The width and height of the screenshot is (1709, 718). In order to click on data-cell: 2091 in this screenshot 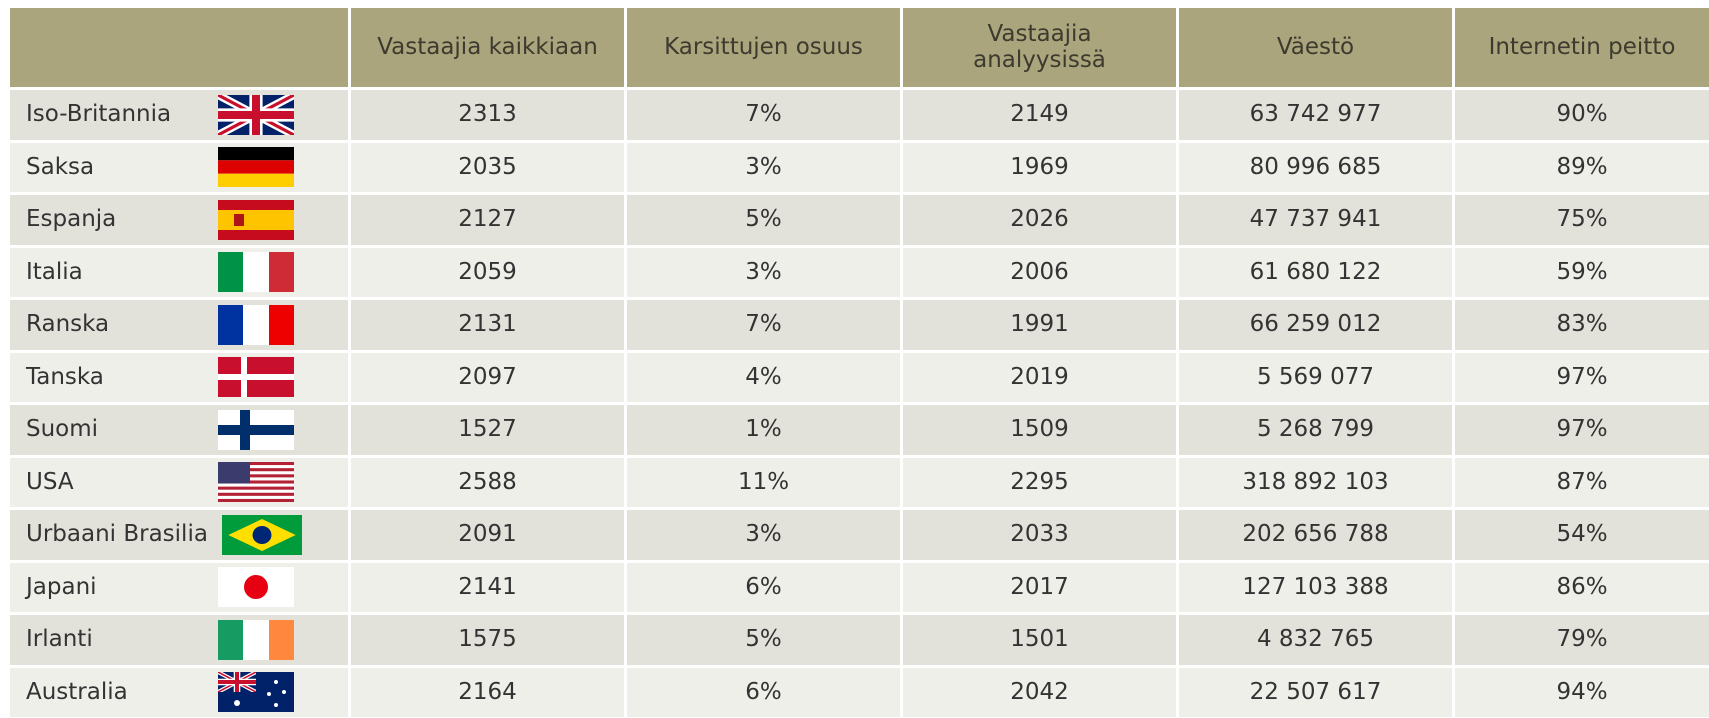, I will do `click(487, 535)`.